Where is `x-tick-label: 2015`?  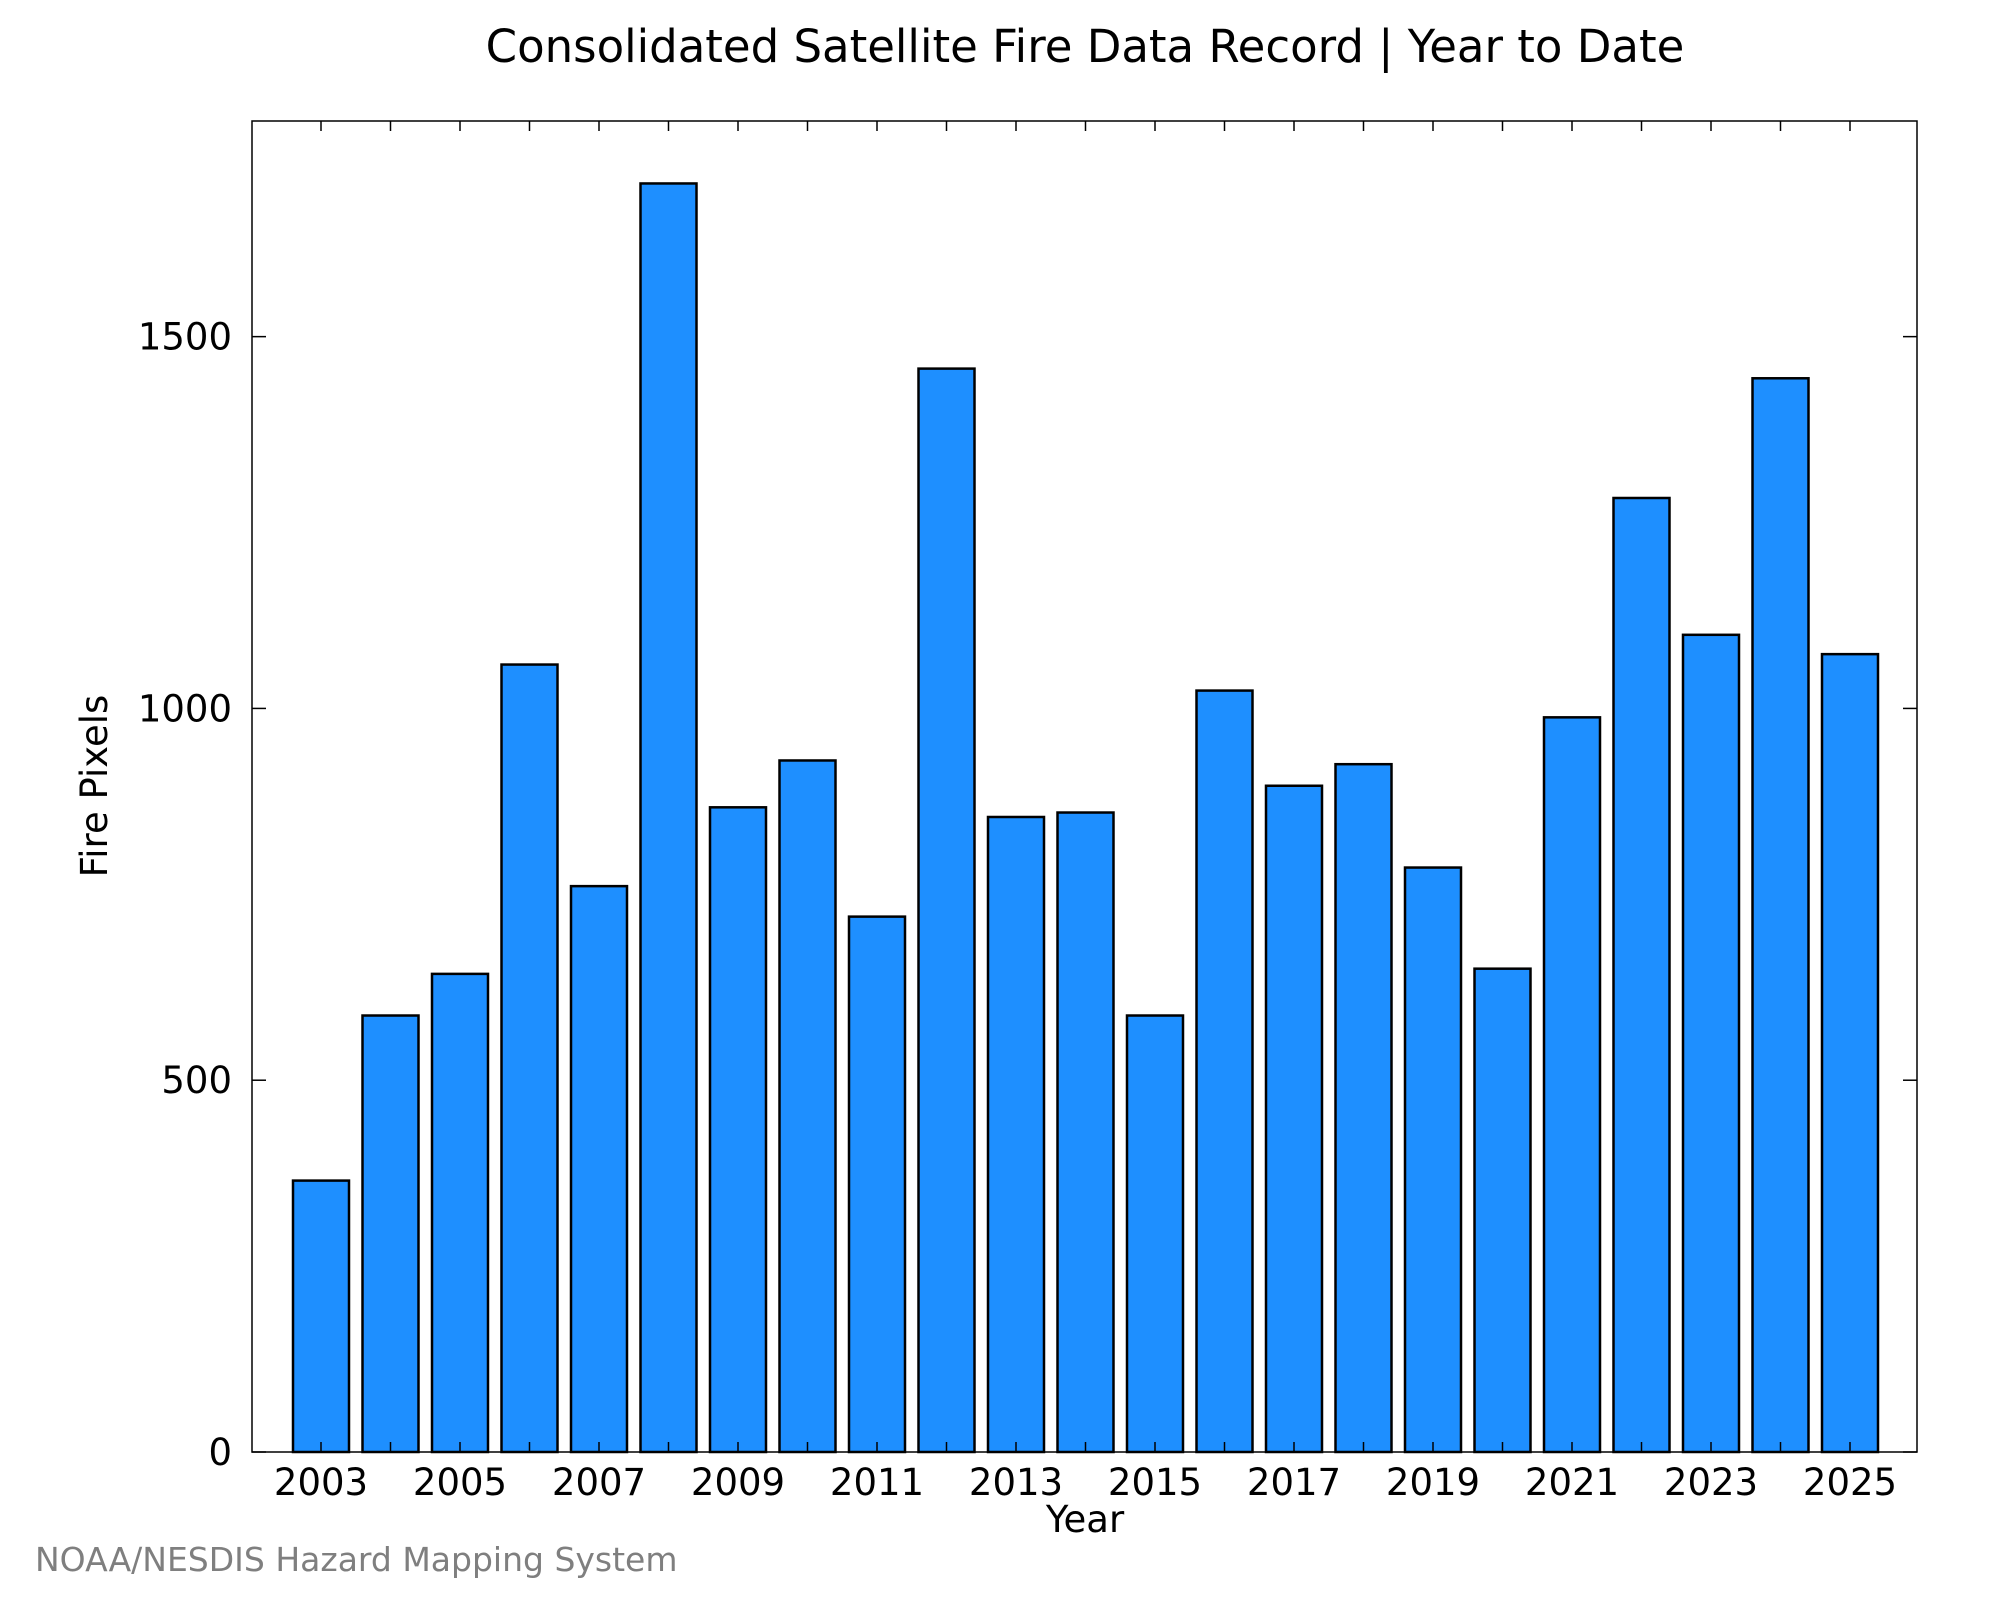 x-tick-label: 2015 is located at coordinates (1155, 1482).